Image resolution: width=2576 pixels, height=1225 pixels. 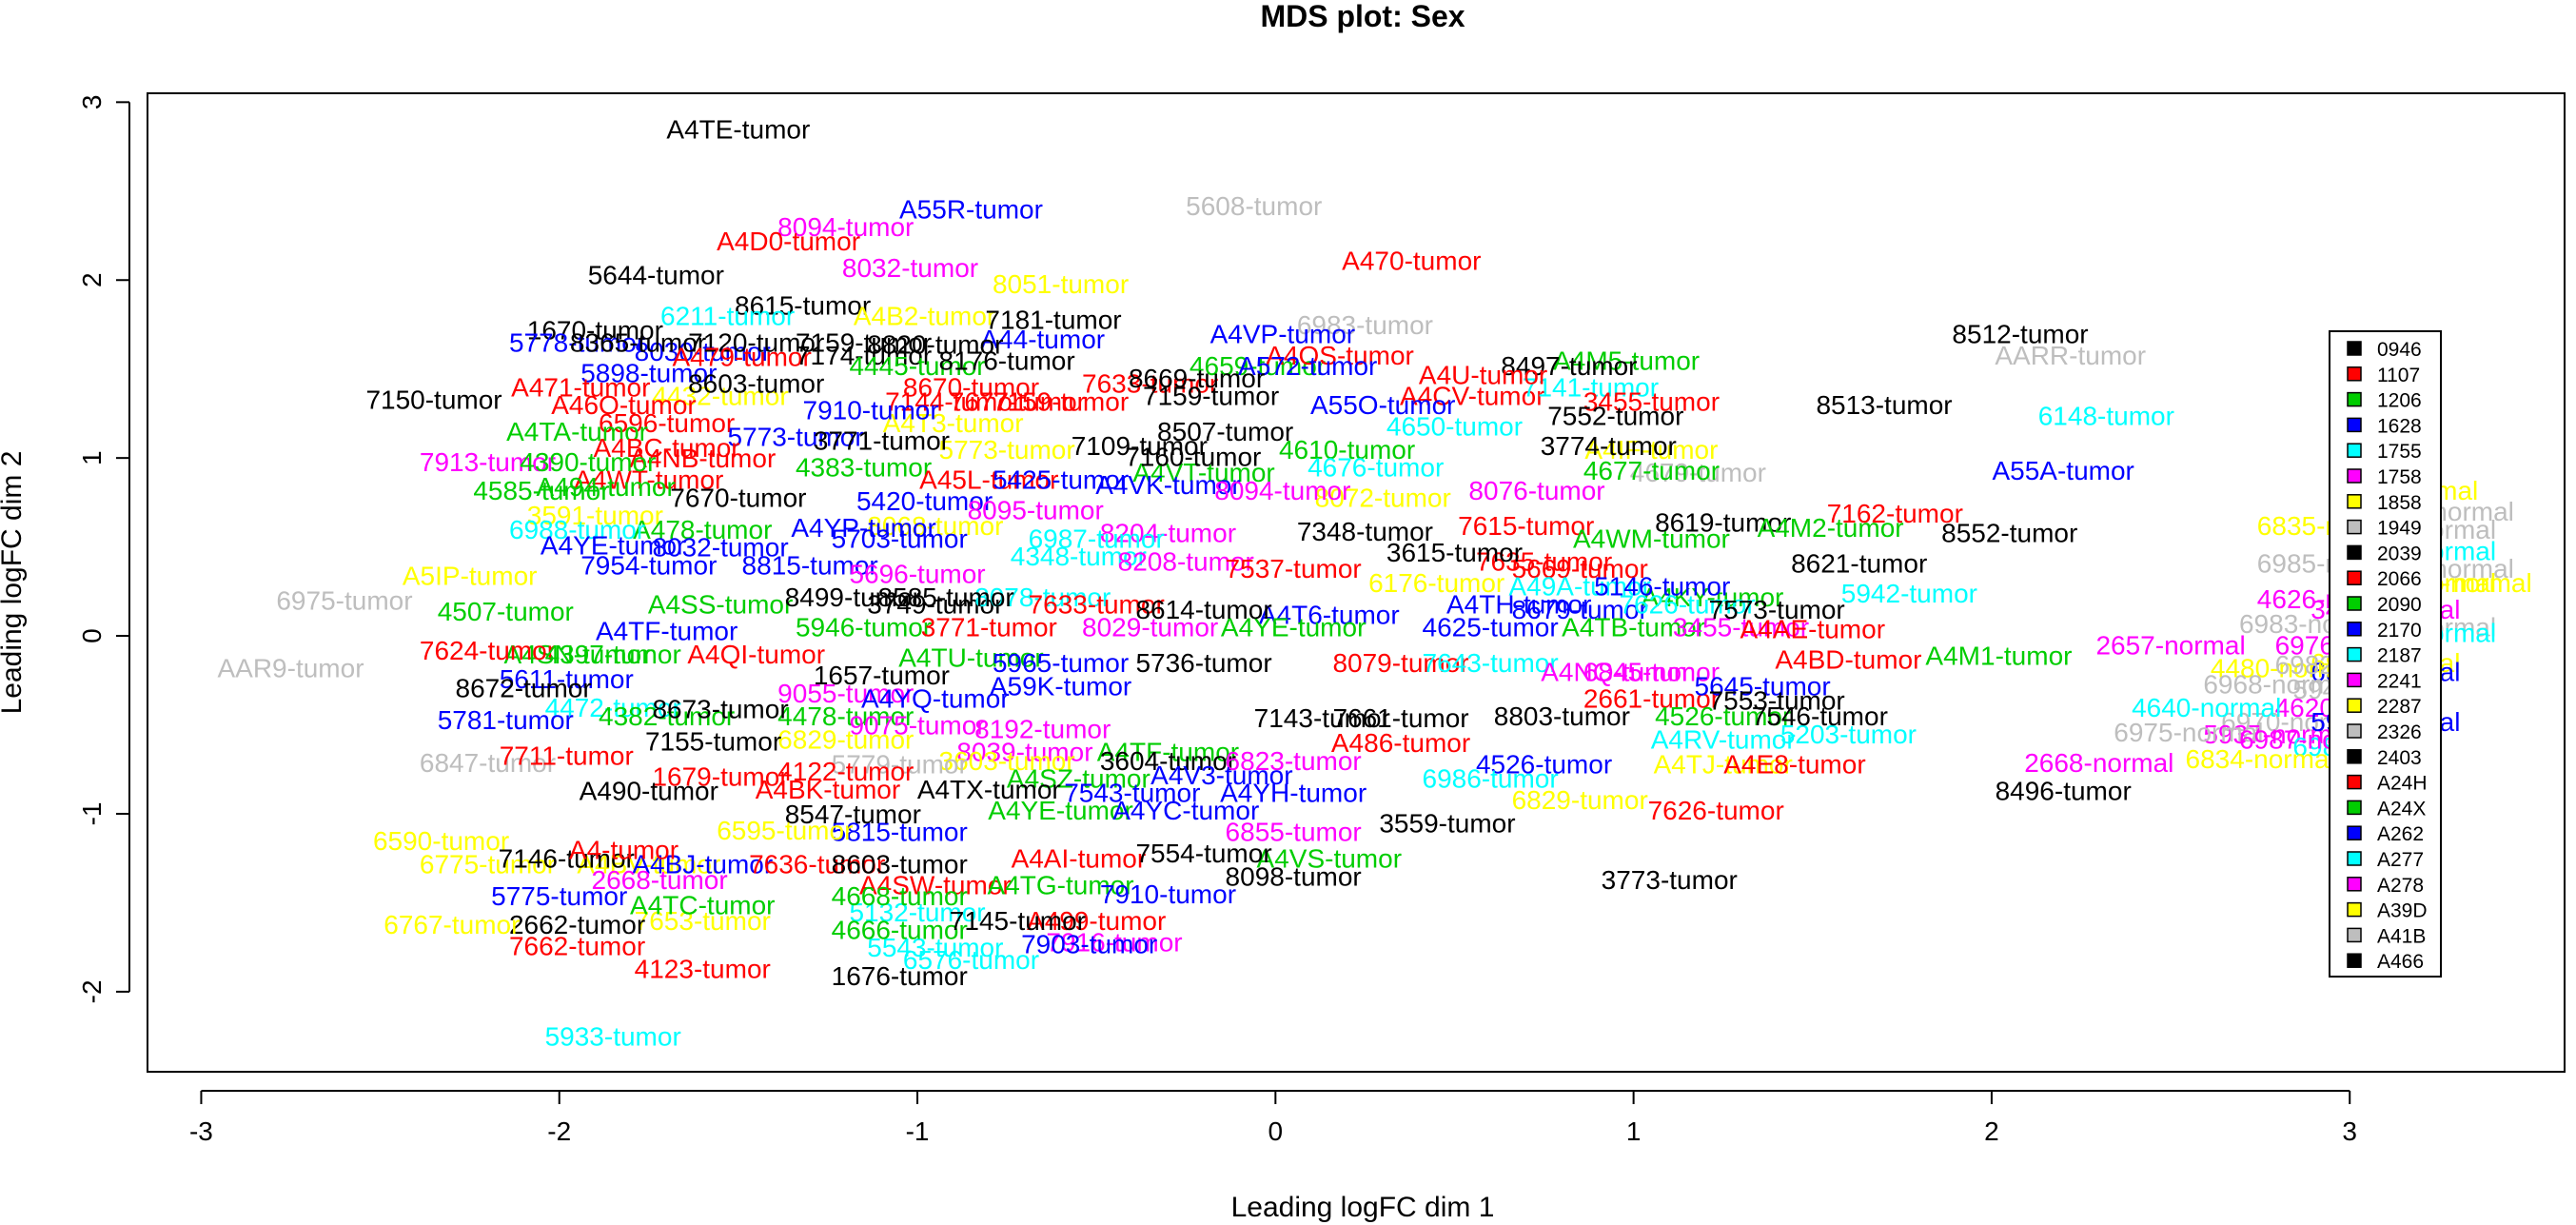 What do you see at coordinates (2400, 860) in the screenshot?
I see `legend-entry-label: A277` at bounding box center [2400, 860].